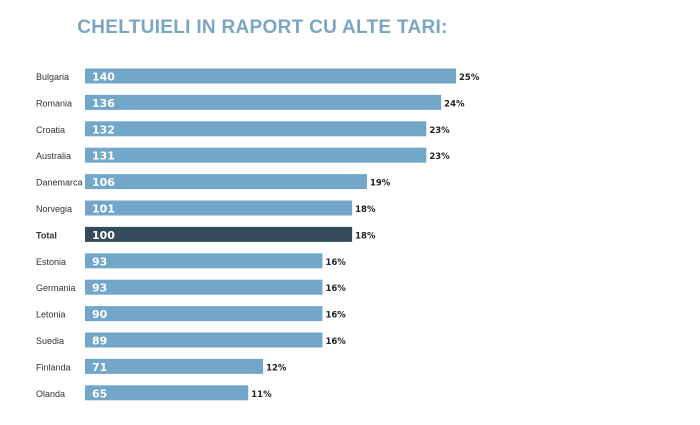 The height and width of the screenshot is (425, 700). What do you see at coordinates (262, 27) in the screenshot?
I see `chart-title: CHELTUIELI IN RAPORT CU ALTE TARI:` at bounding box center [262, 27].